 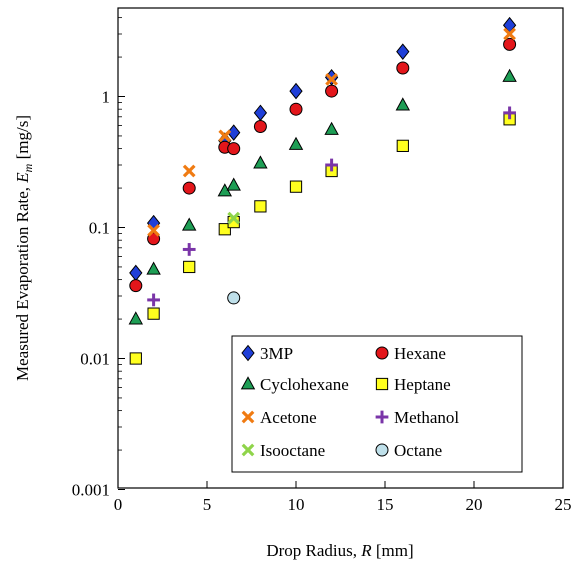 I want to click on y-tick-label: 1, so click(x=106, y=97).